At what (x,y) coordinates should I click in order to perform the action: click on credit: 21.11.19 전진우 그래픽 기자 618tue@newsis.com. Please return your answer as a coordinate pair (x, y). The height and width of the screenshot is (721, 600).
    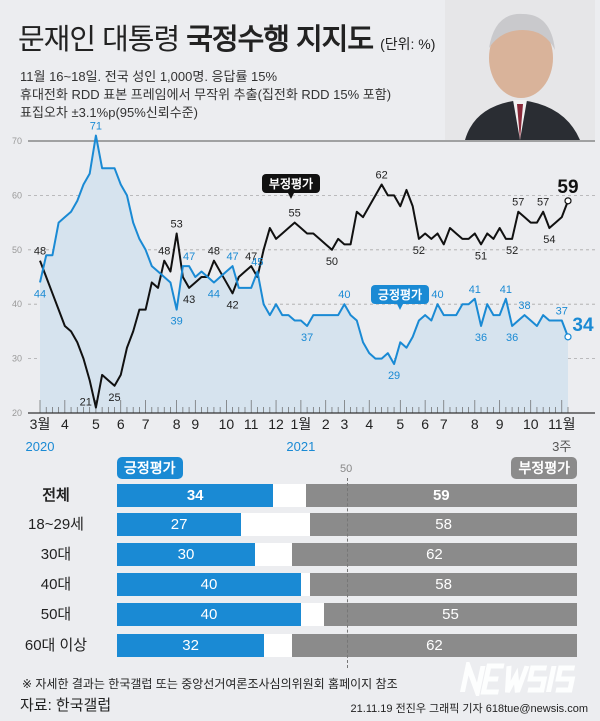
    Looking at the image, I should click on (469, 709).